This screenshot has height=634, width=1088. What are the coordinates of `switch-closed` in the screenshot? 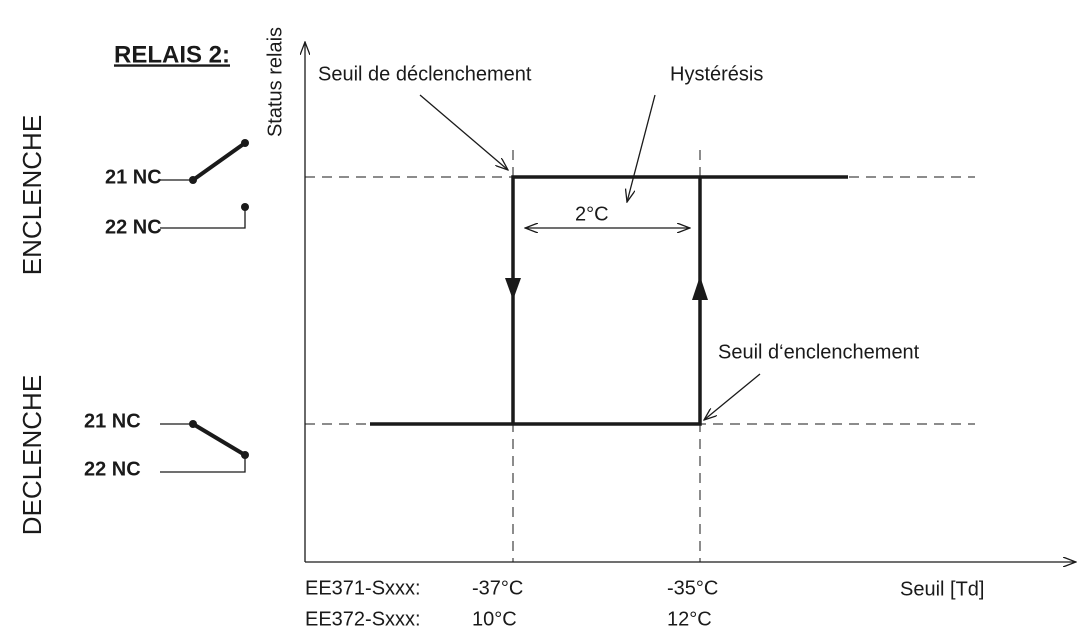 It's located at (204, 184).